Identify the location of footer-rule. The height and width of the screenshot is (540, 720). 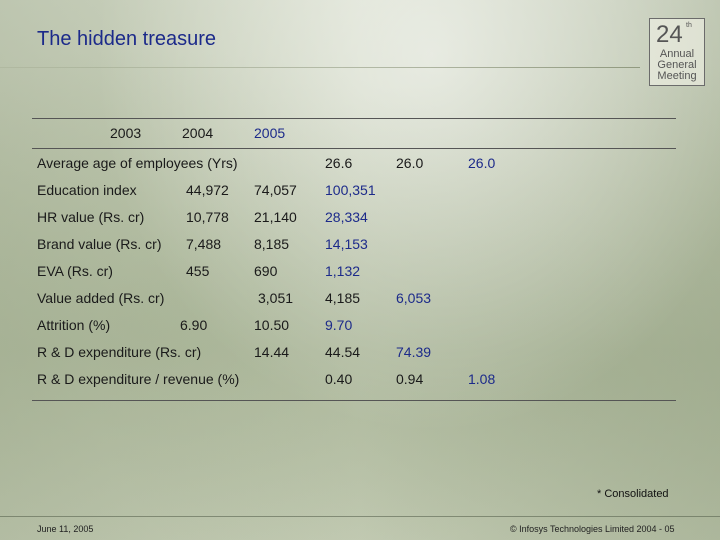
(360, 516).